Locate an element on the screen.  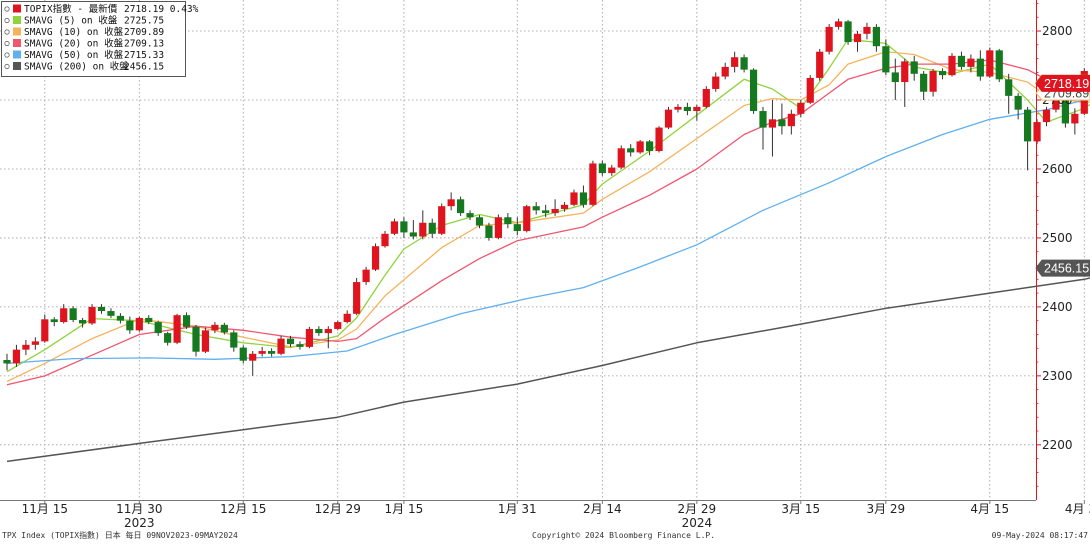
y-tick-label: 2800 is located at coordinates (1057, 31).